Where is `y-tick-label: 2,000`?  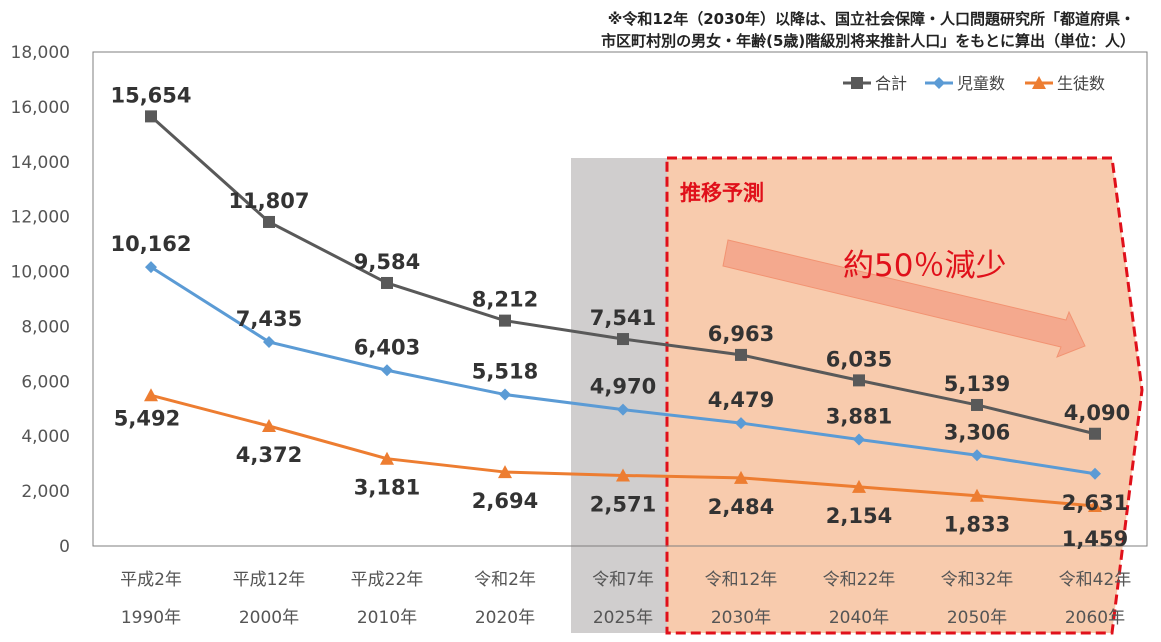
y-tick-label: 2,000 is located at coordinates (45, 492).